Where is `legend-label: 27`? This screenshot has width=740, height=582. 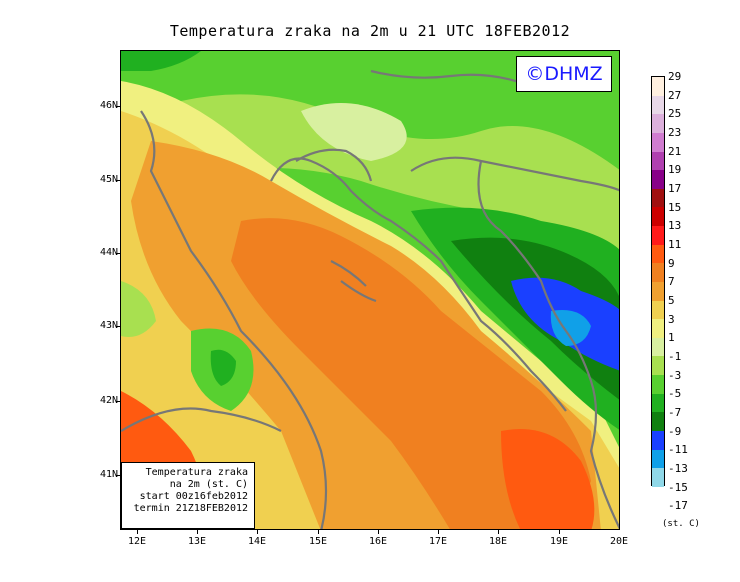 legend-label: 27 is located at coordinates (675, 95).